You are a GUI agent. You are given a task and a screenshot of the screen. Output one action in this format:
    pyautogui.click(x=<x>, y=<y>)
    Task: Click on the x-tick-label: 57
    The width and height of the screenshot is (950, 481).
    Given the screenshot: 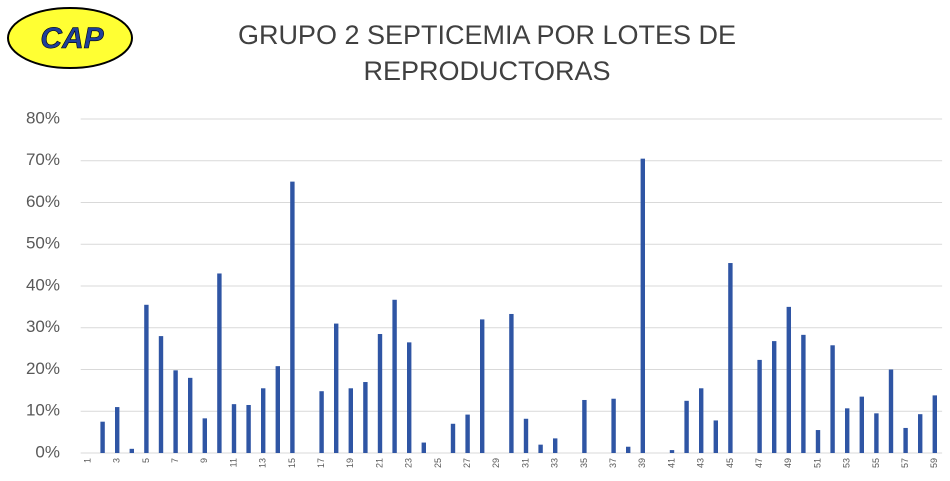 What is the action you would take?
    pyautogui.click(x=905, y=463)
    